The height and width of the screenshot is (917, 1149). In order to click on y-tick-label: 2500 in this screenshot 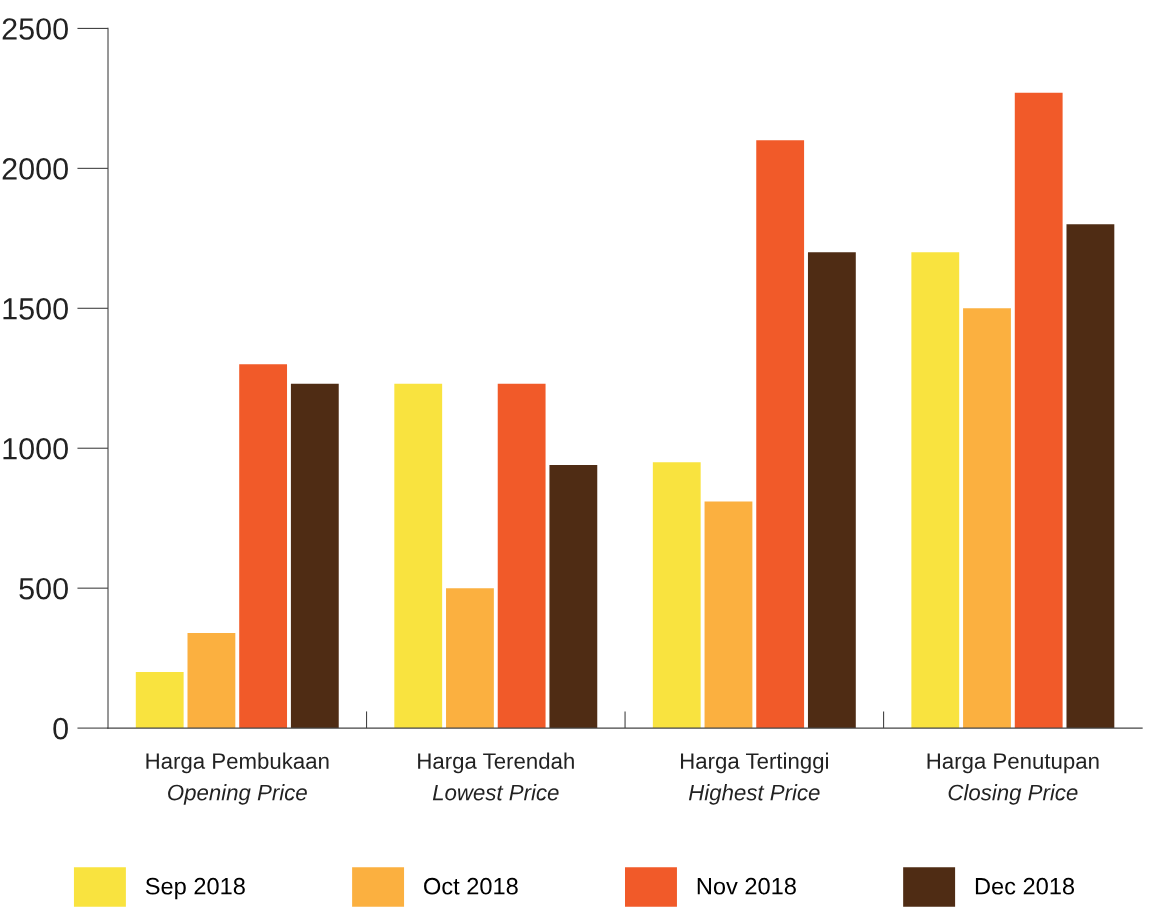, I will do `click(35, 29)`.